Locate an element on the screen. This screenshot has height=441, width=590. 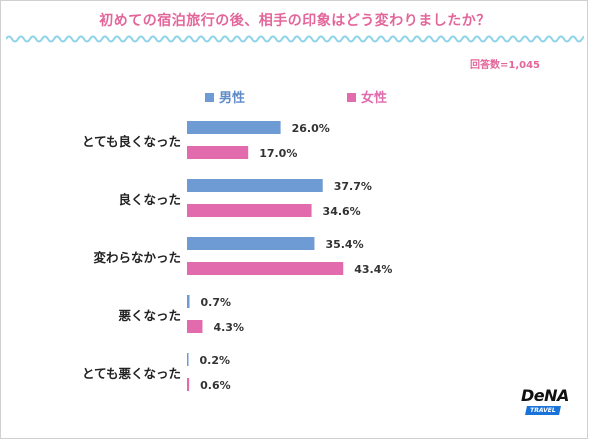
data-label: 17.0% is located at coordinates (278, 153).